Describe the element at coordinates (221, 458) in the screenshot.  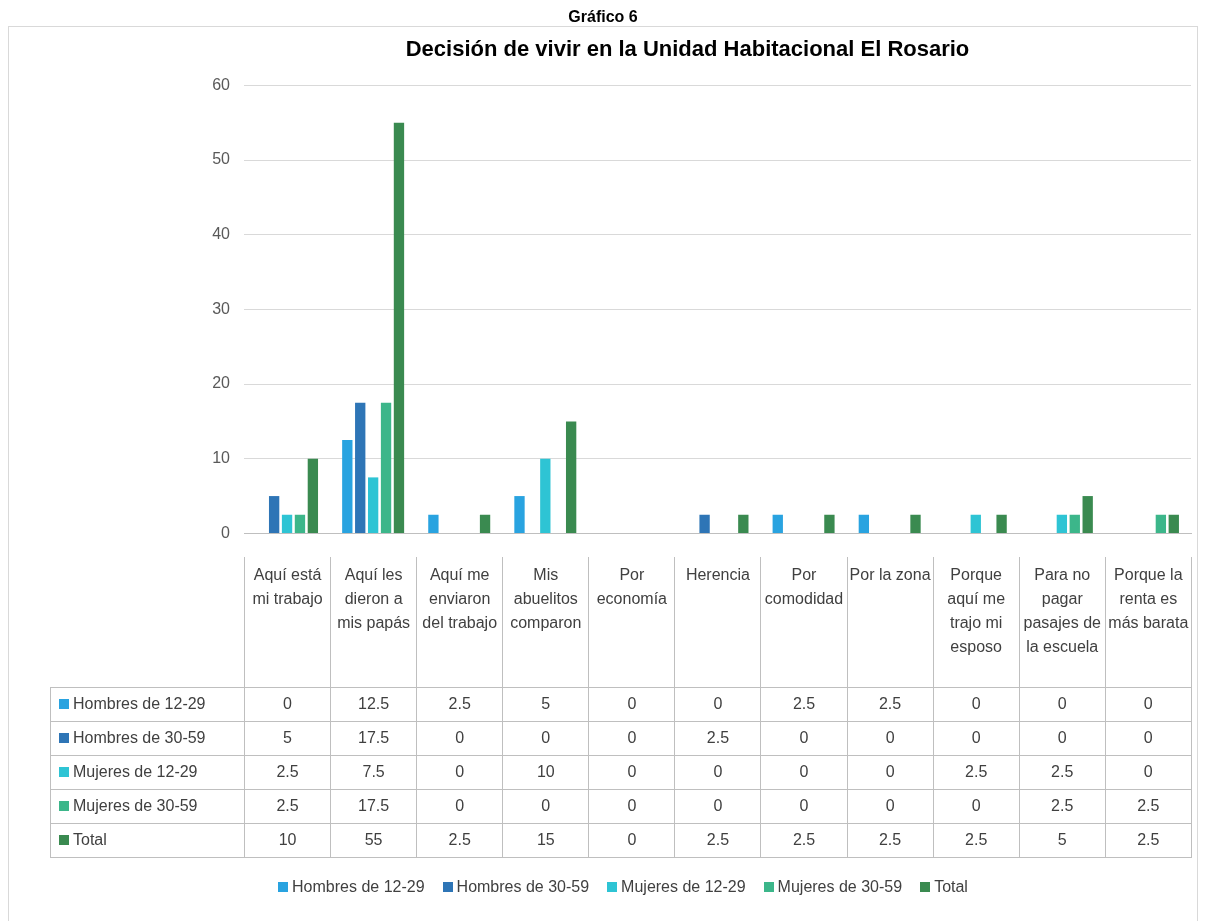
I see `y-tick-label: 10` at that location.